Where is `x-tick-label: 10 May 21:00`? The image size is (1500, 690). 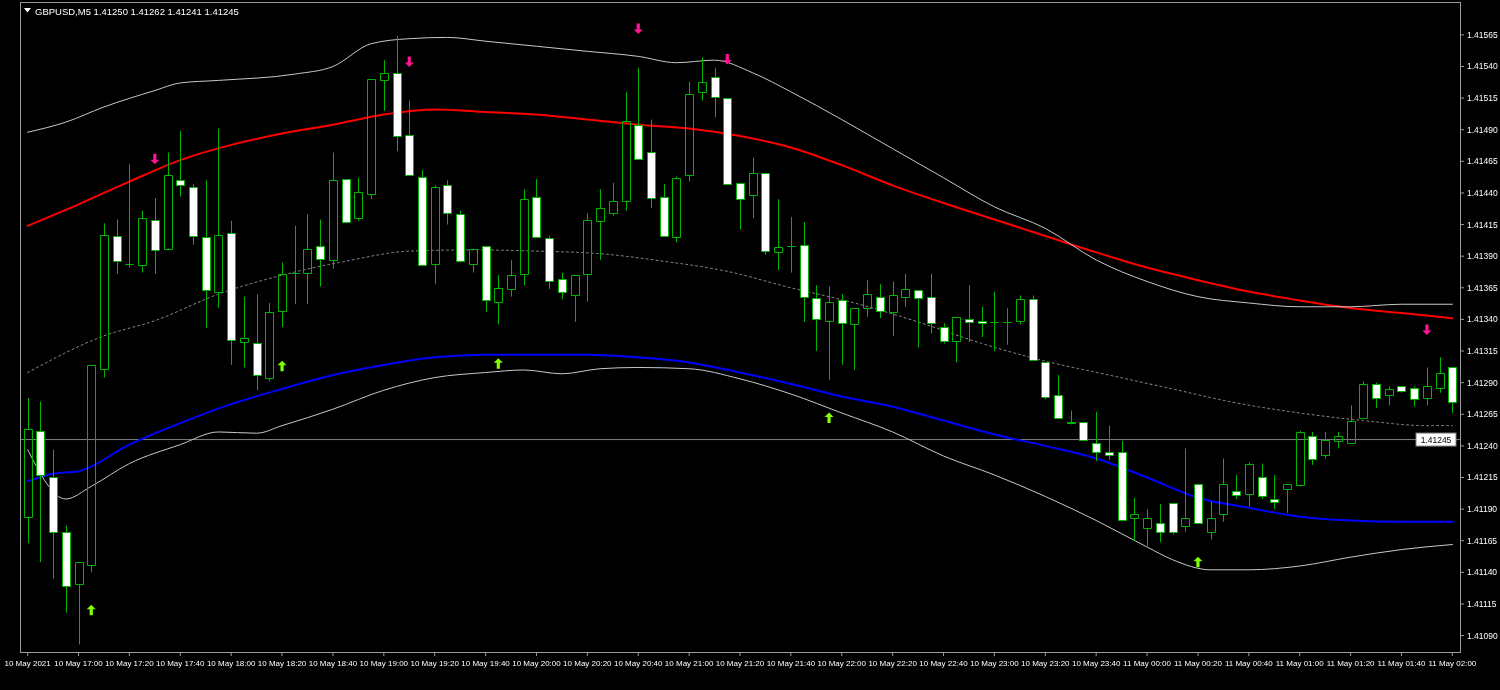
x-tick-label: 10 May 21:00 is located at coordinates (689, 663).